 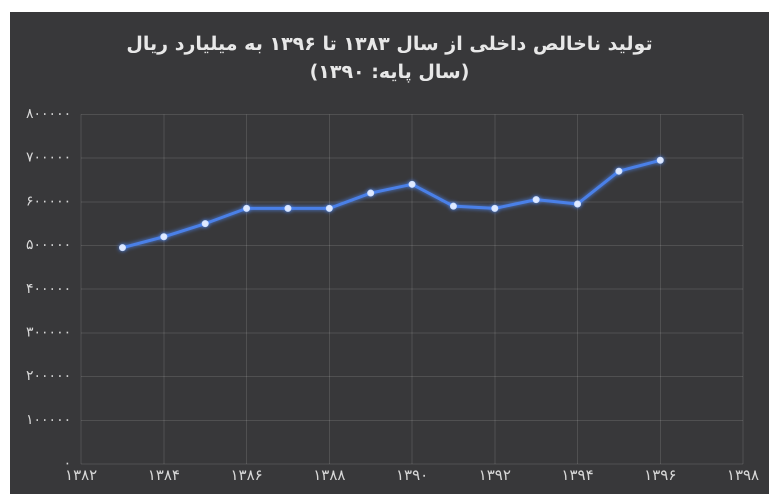 What do you see at coordinates (49, 376) in the screenshot?
I see `y-tick-label: ۲۰۰۰۰۰` at bounding box center [49, 376].